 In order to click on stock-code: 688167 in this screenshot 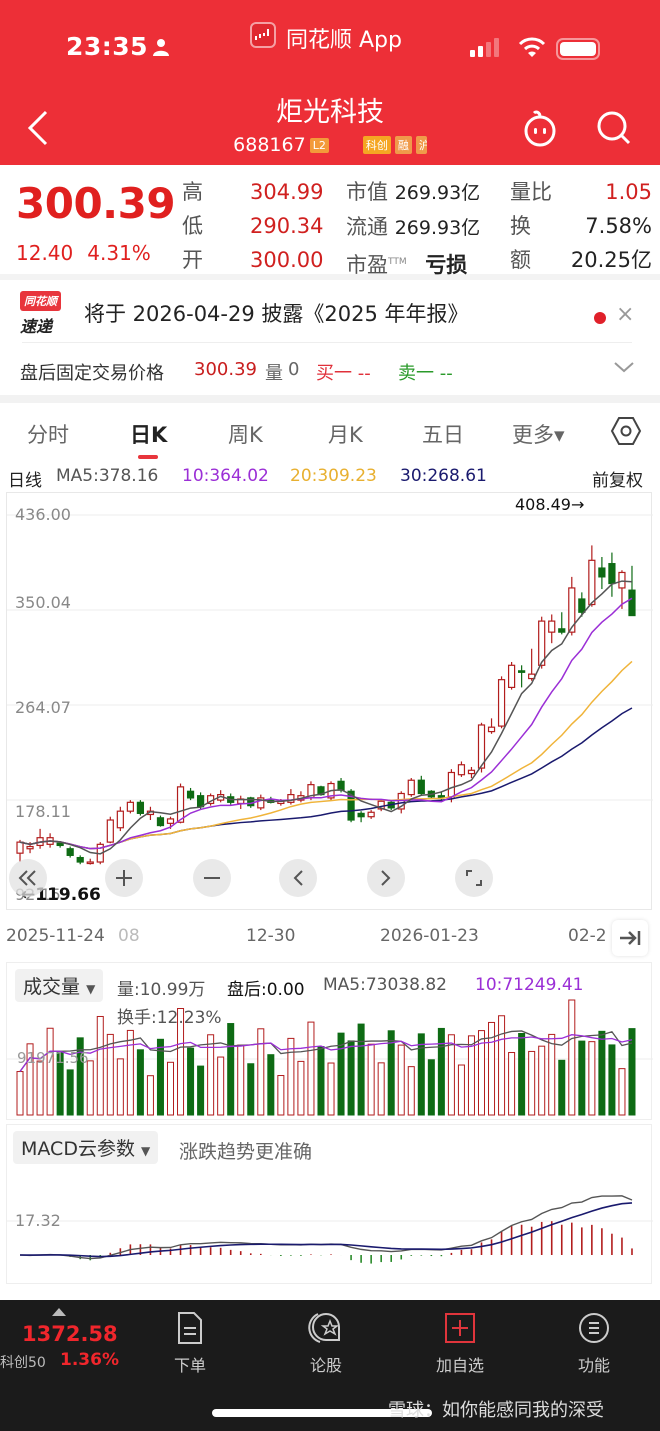, I will do `click(269, 145)`.